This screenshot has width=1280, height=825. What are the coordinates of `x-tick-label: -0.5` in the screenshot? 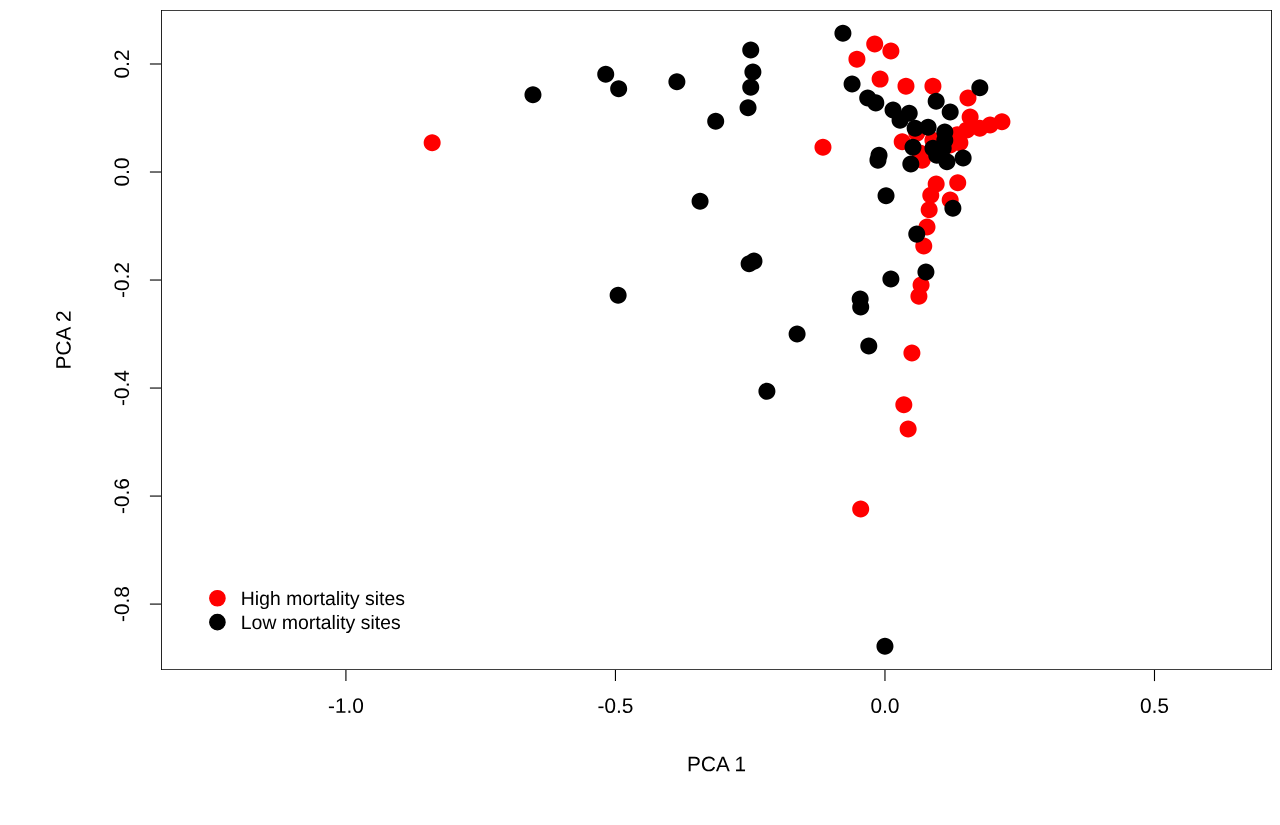 It's located at (615, 706).